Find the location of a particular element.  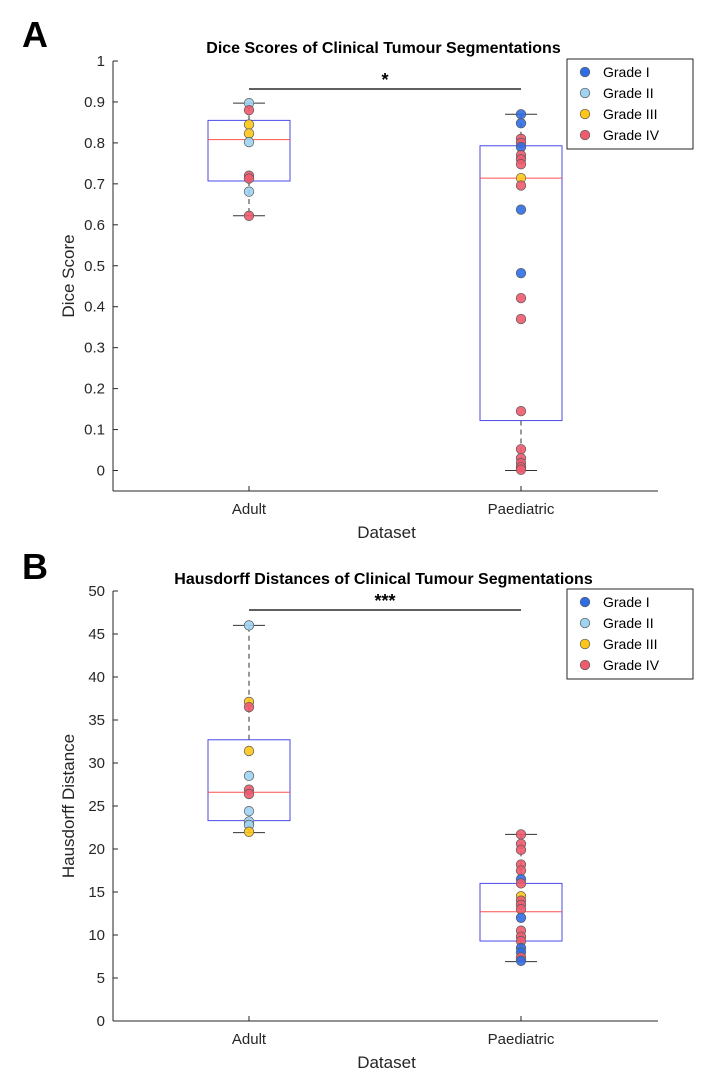

y-tick-label: 0.1 is located at coordinates (94, 430).